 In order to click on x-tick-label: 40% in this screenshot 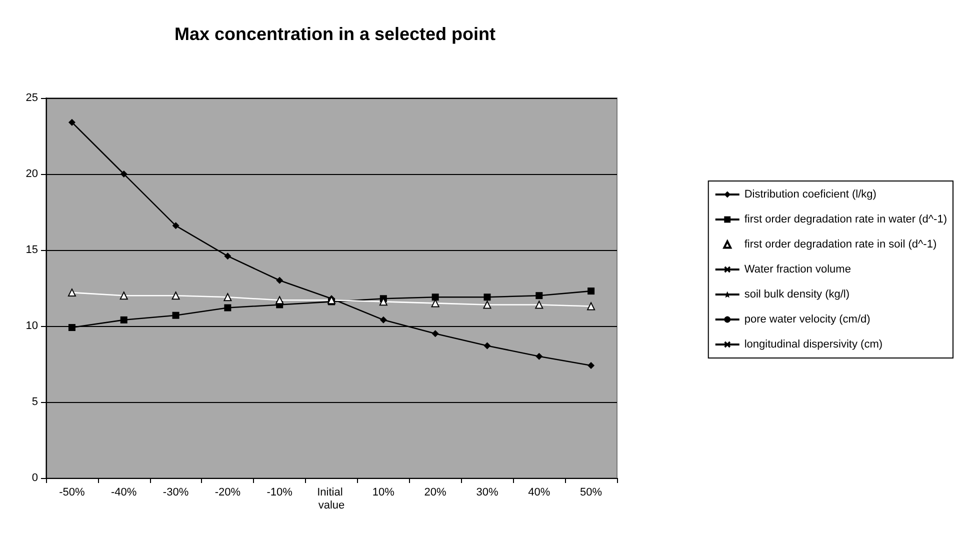, I will do `click(539, 492)`.